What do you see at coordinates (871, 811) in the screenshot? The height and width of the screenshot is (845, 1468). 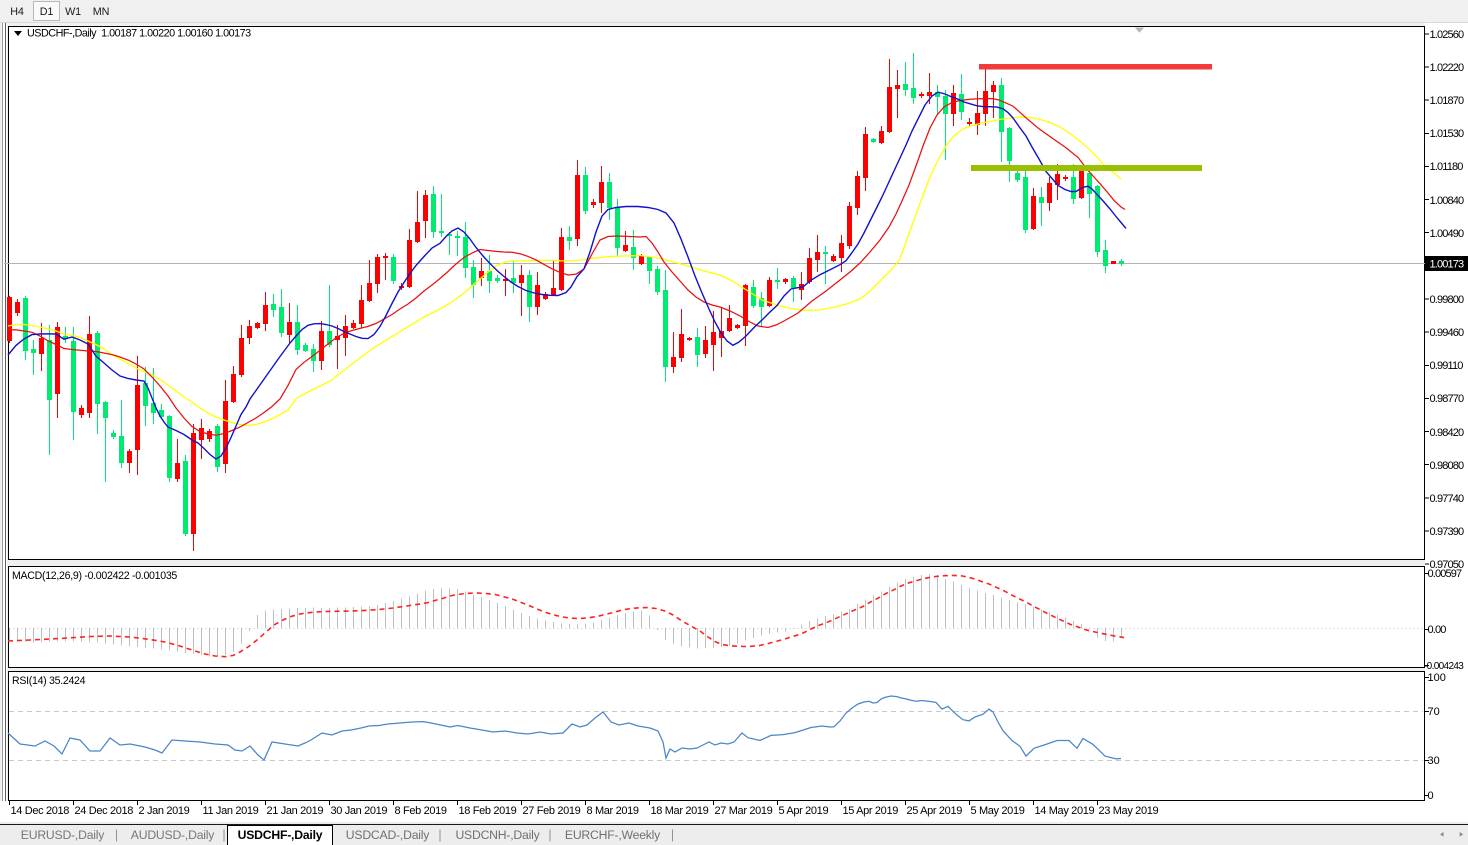 I see `svg-text: 15 Apr 2019` at bounding box center [871, 811].